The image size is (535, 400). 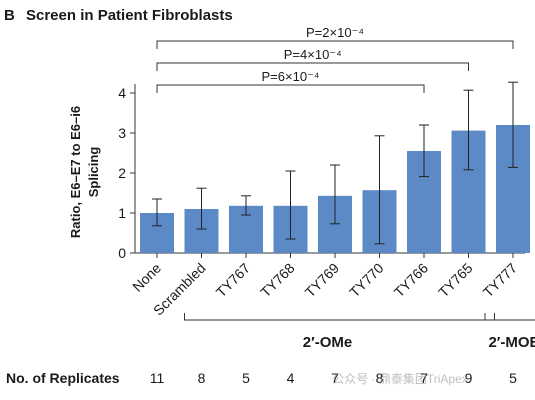 What do you see at coordinates (93, 172) in the screenshot?
I see `y-axis-label-line2: Splicing` at bounding box center [93, 172].